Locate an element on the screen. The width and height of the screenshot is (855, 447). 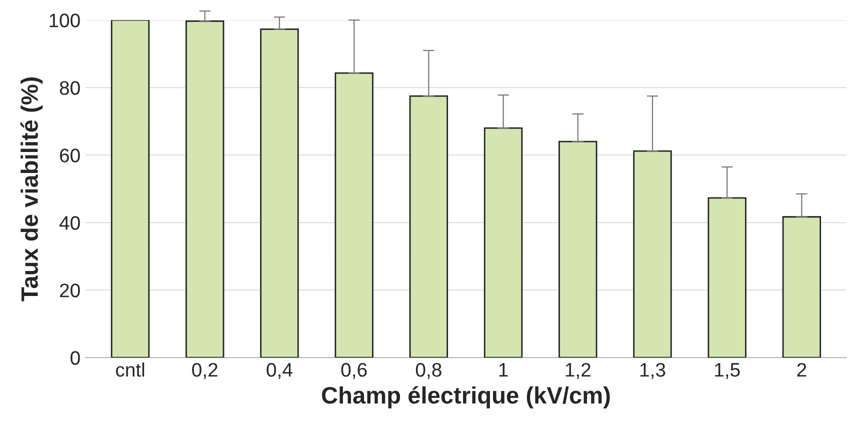
y-tick-label: 20 is located at coordinates (70, 291).